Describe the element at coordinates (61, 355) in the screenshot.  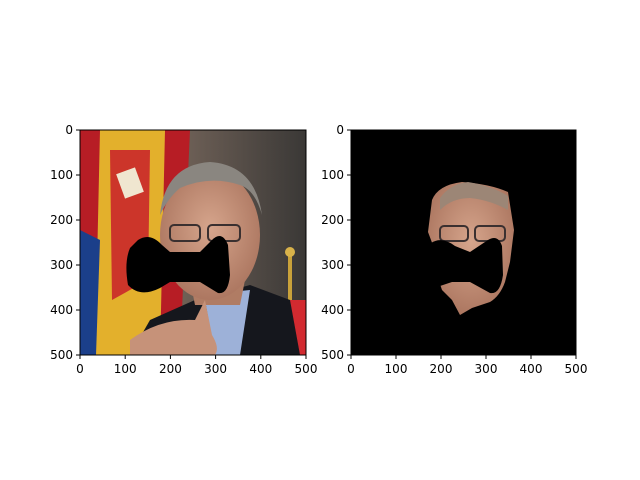
I see `left-y-tick-label: 500` at that location.